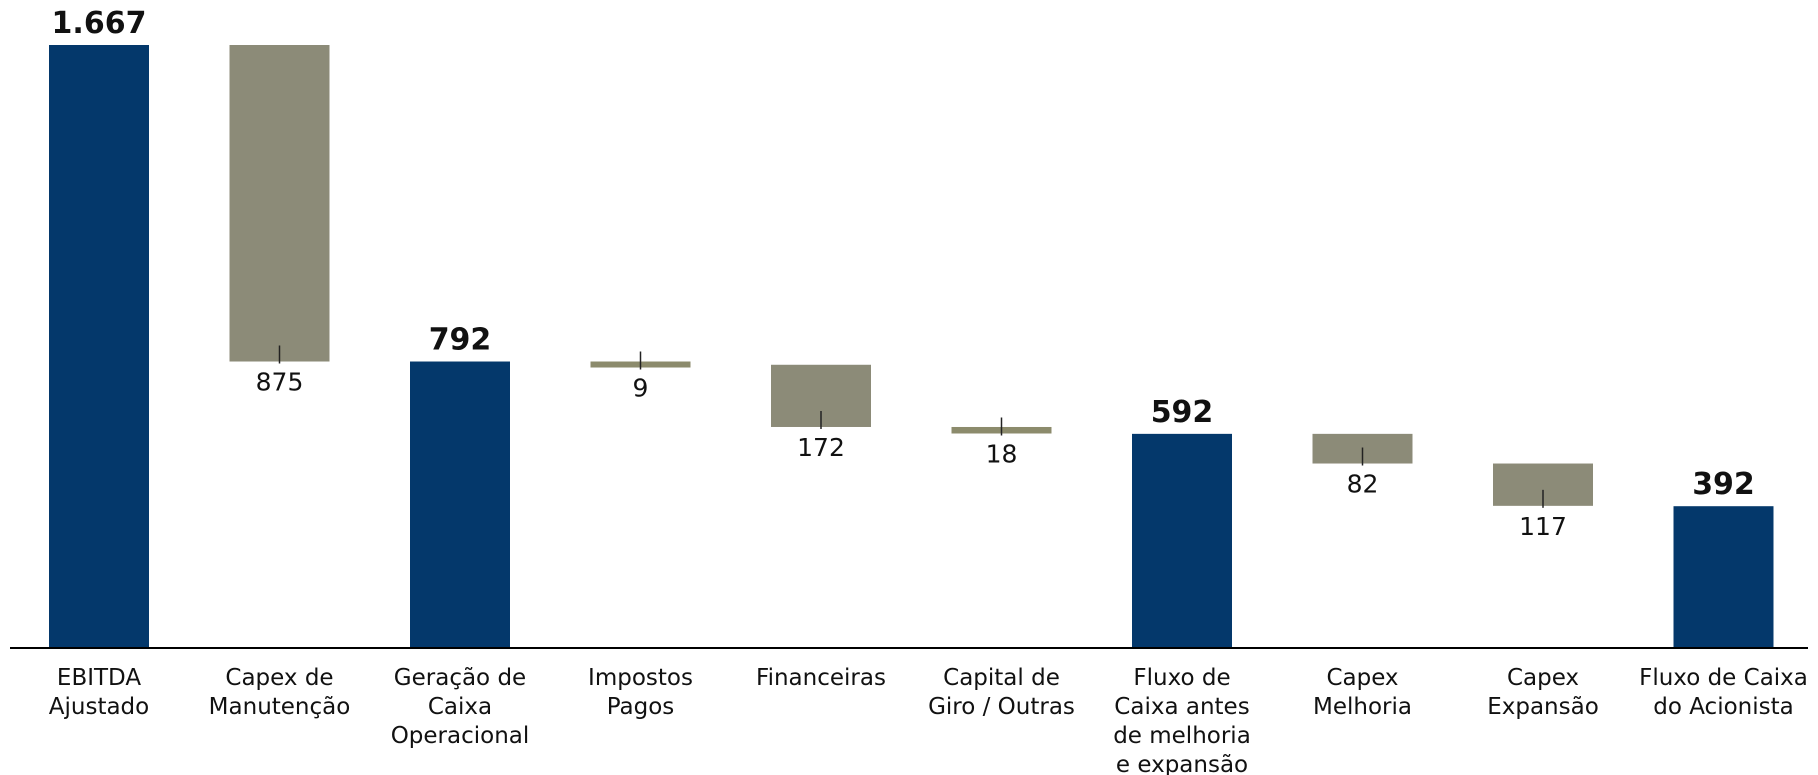 The image size is (1818, 775). Describe the element at coordinates (1182, 763) in the screenshot. I see `category-label-line: e expansão` at that location.